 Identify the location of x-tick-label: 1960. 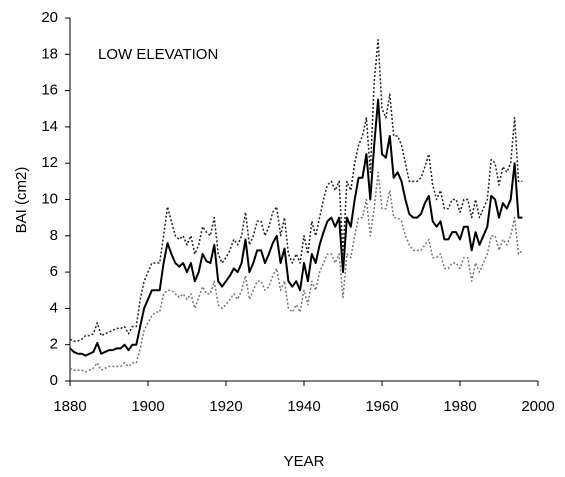
(381, 406).